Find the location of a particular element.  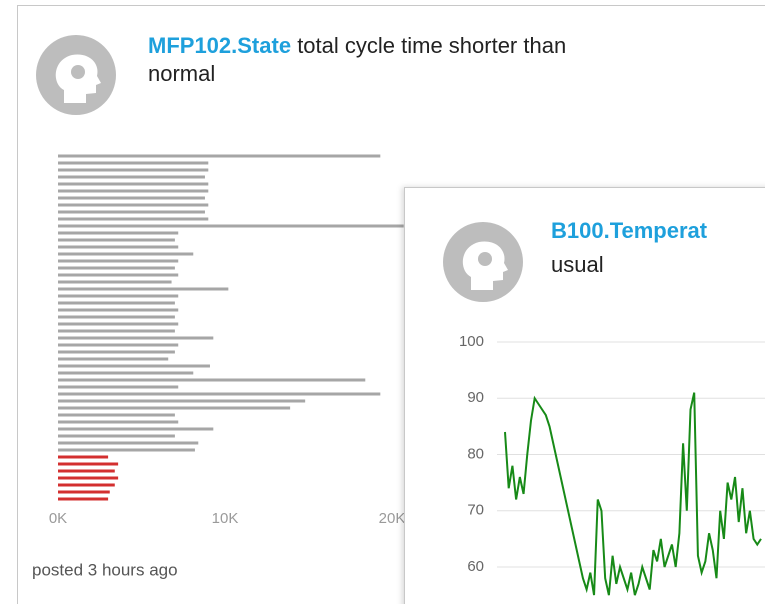

data-line is located at coordinates (633, 494).